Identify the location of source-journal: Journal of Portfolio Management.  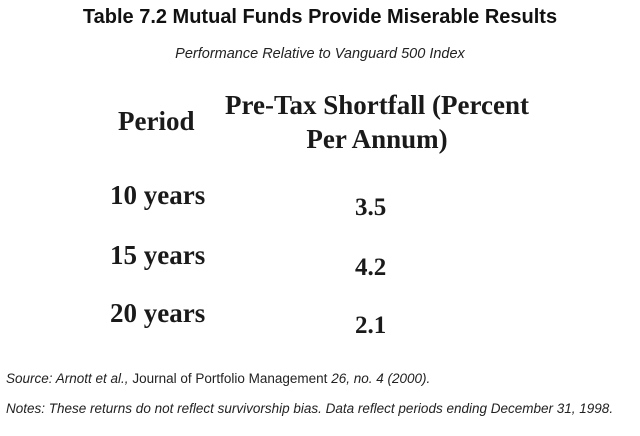
(230, 378).